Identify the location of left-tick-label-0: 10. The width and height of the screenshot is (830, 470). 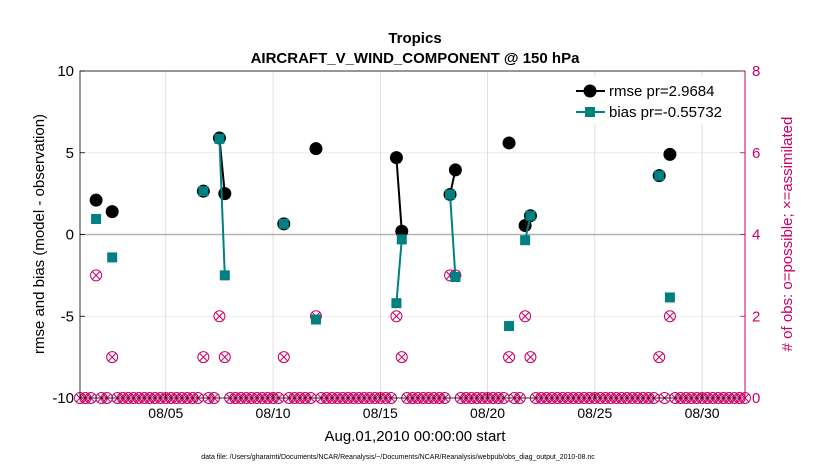
(65, 71).